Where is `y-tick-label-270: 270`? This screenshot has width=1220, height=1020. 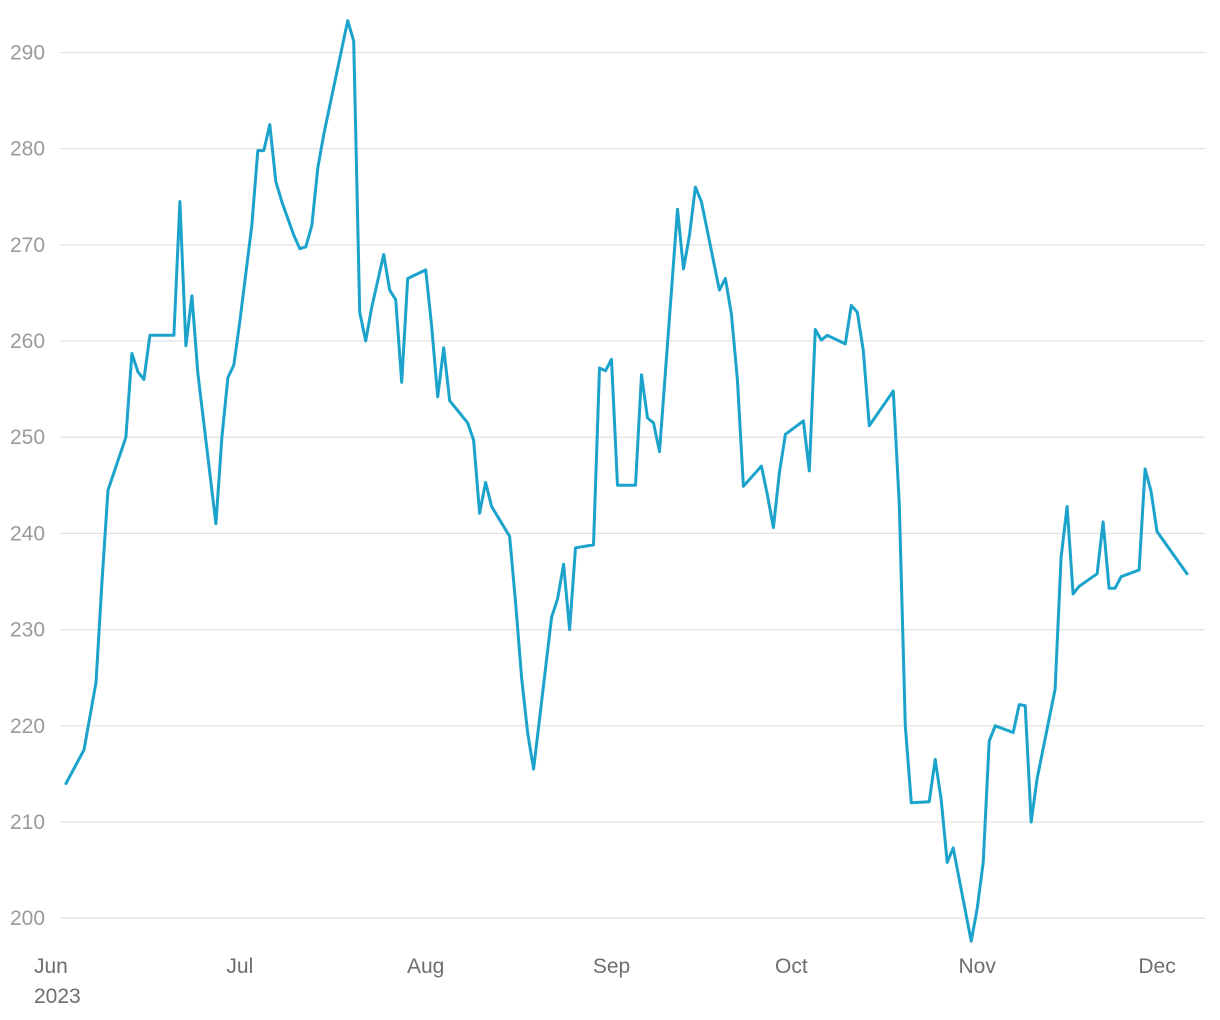 y-tick-label-270: 270 is located at coordinates (27, 245).